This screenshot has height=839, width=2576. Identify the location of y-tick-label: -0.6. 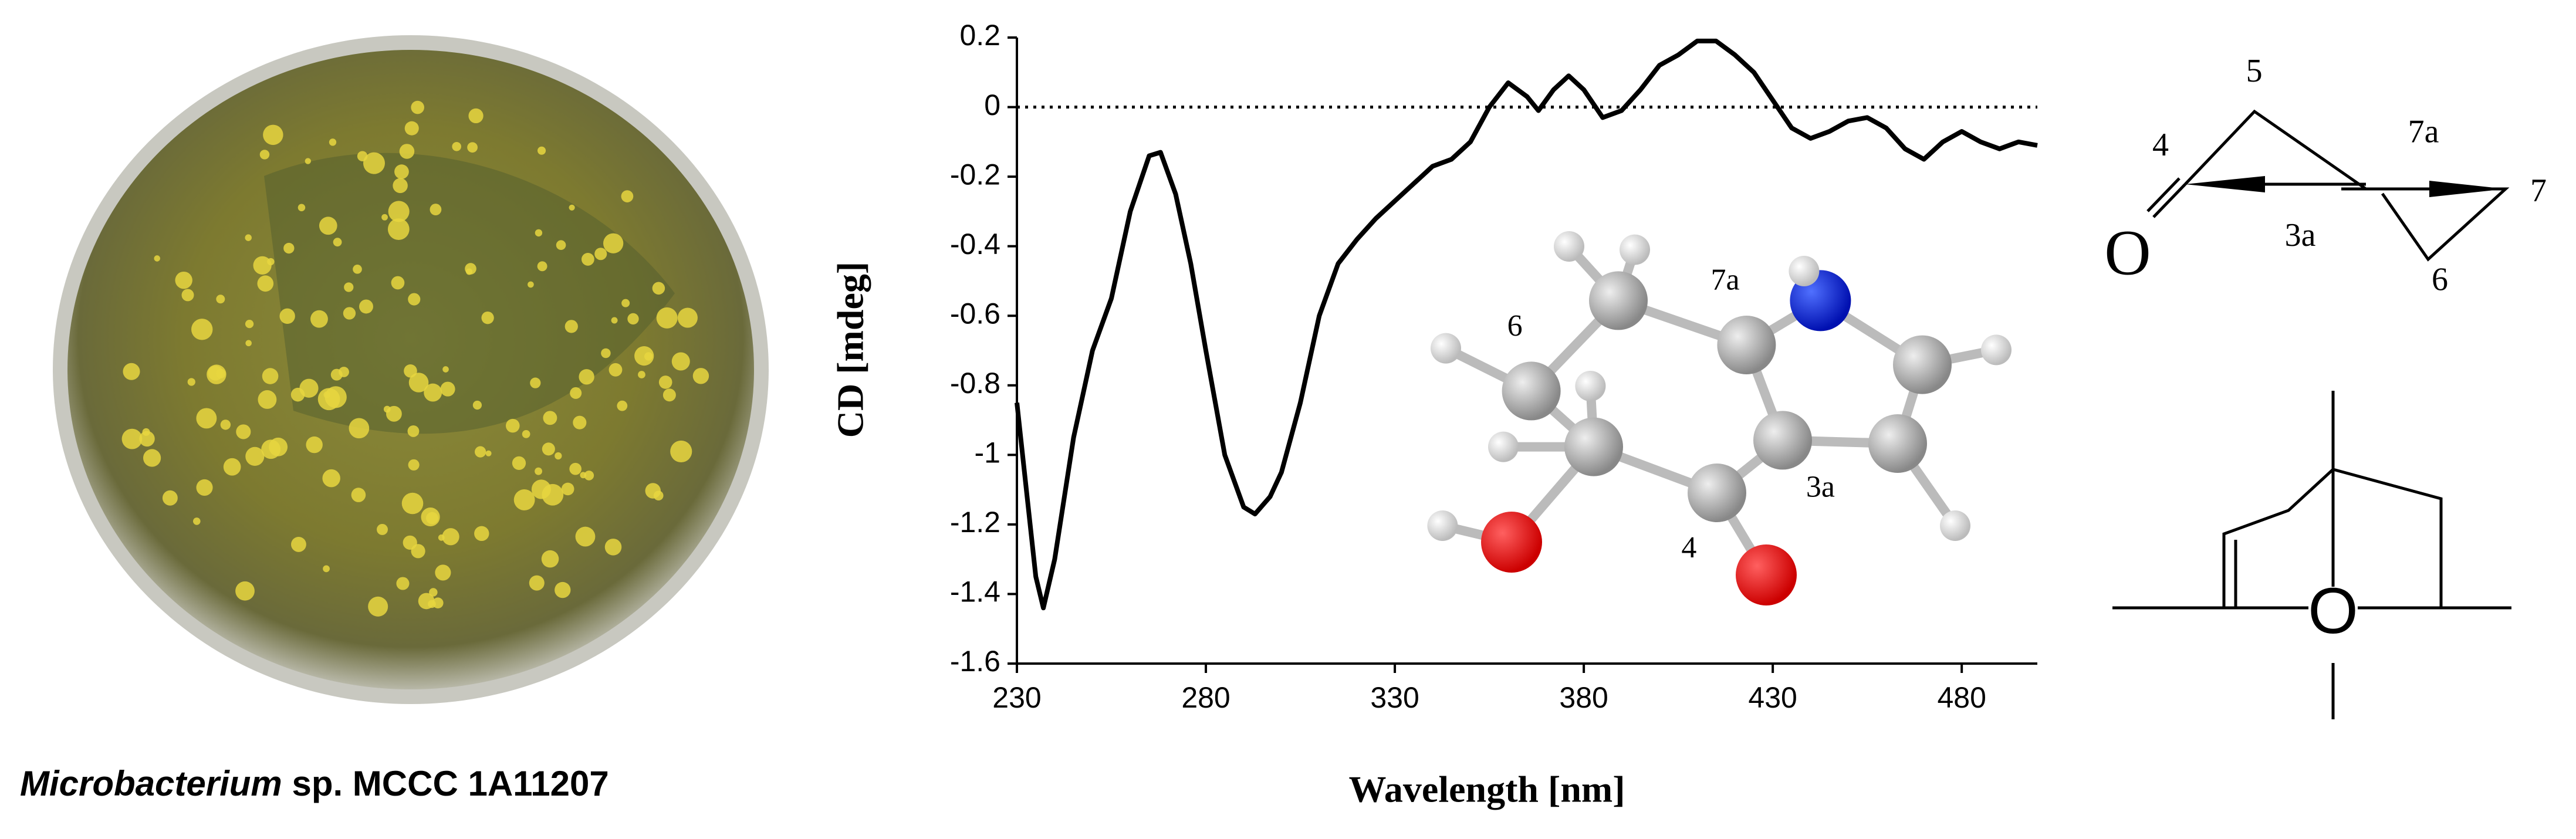
(975, 313).